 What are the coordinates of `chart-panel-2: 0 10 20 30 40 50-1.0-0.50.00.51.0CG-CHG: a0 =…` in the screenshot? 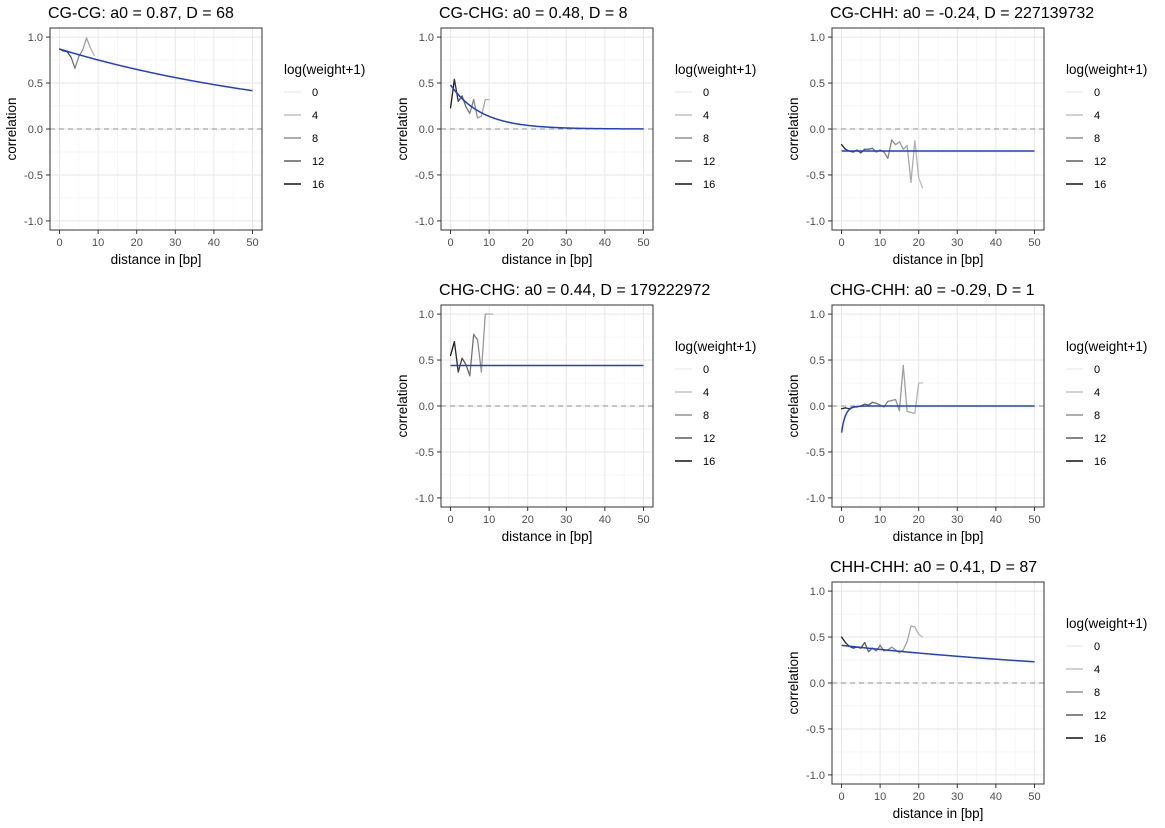 It's located at (575, 136).